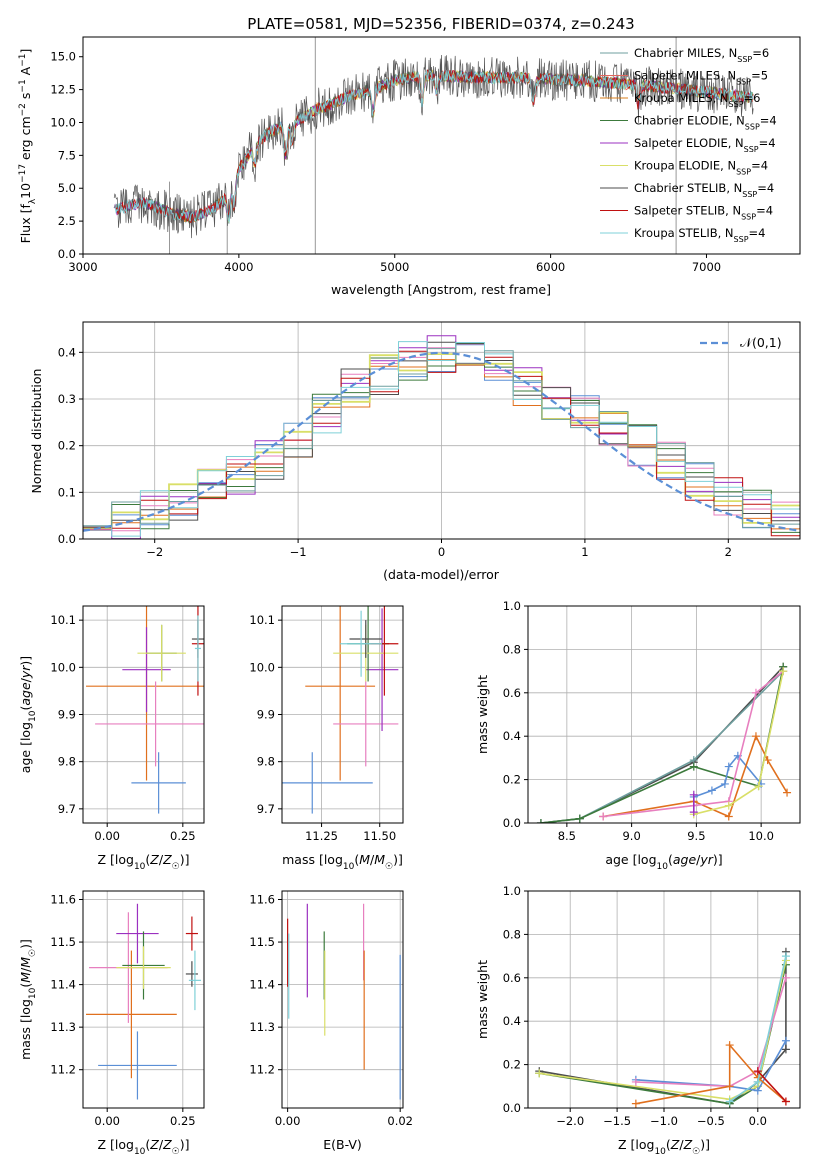 The image size is (819, 1170). What do you see at coordinates (67, 492) in the screenshot?
I see `y-tick-label: 0.1` at bounding box center [67, 492].